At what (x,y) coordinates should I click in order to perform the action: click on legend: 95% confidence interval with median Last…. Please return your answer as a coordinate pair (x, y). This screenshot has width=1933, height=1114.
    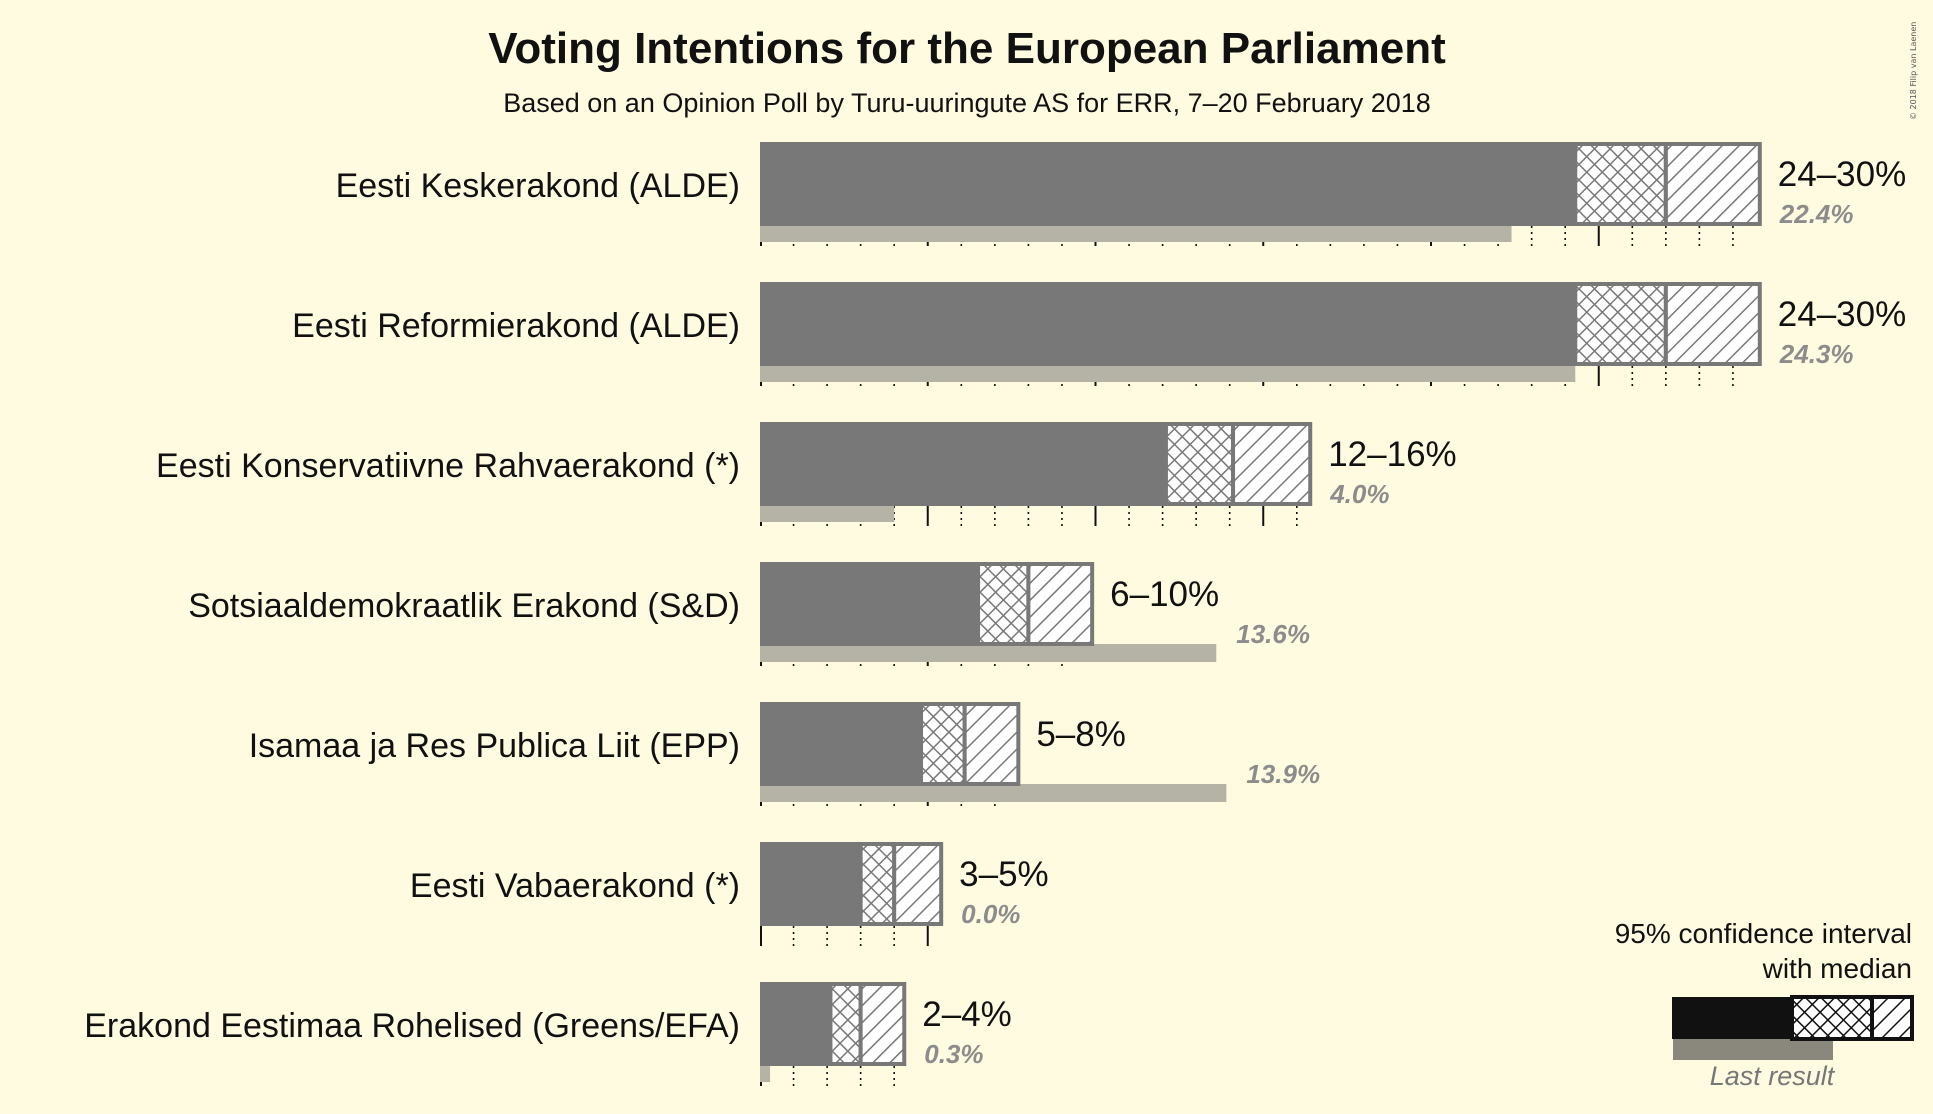
    Looking at the image, I should click on (1764, 1004).